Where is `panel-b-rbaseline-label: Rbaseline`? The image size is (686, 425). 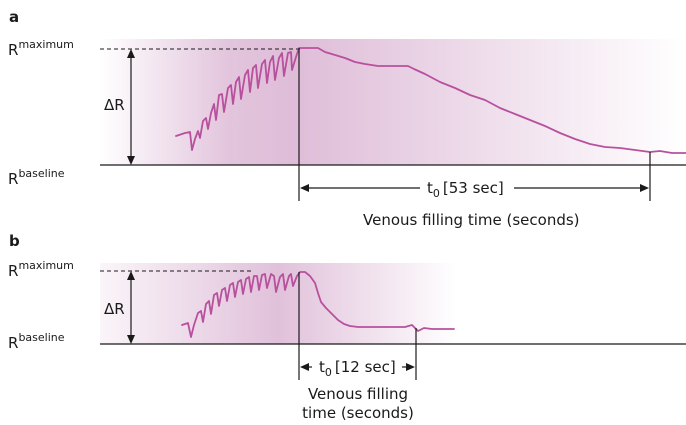
panel-b-rbaseline-label: Rbaseline is located at coordinates (36, 341).